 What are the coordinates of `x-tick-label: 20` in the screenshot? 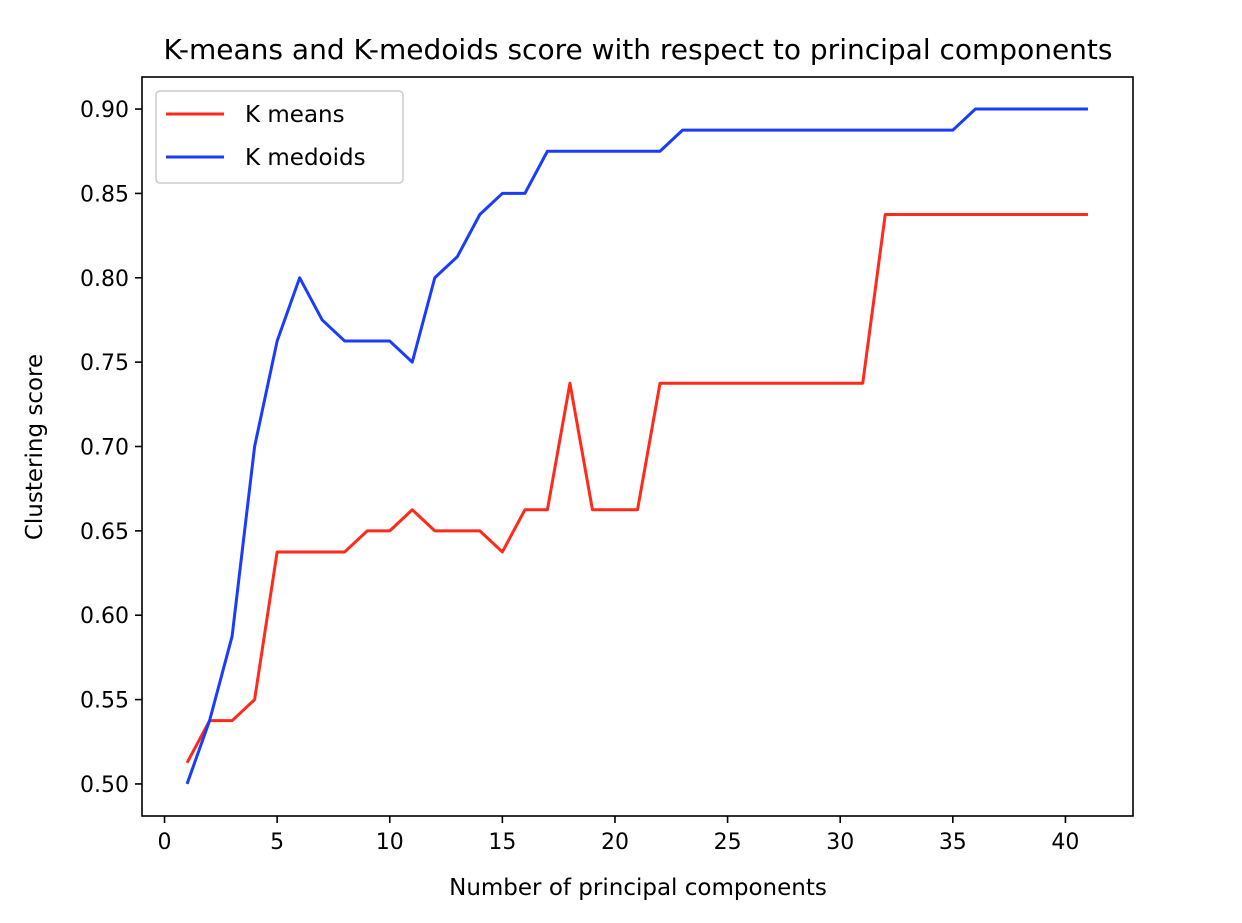 It's located at (615, 842).